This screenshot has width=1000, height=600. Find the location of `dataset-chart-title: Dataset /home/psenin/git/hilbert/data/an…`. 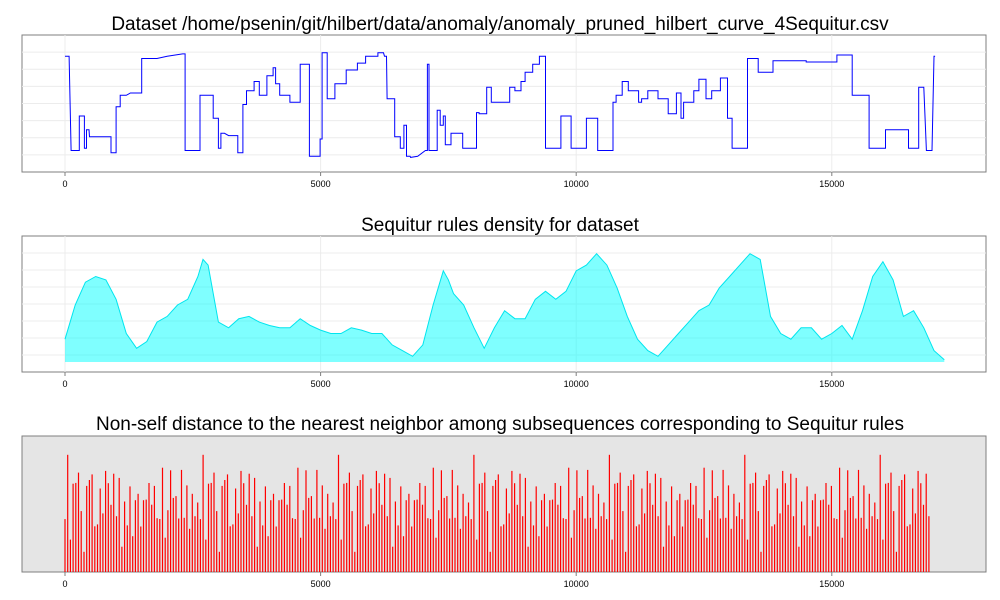

dataset-chart-title: Dataset /home/psenin/git/hilbert/data/an… is located at coordinates (500, 24).